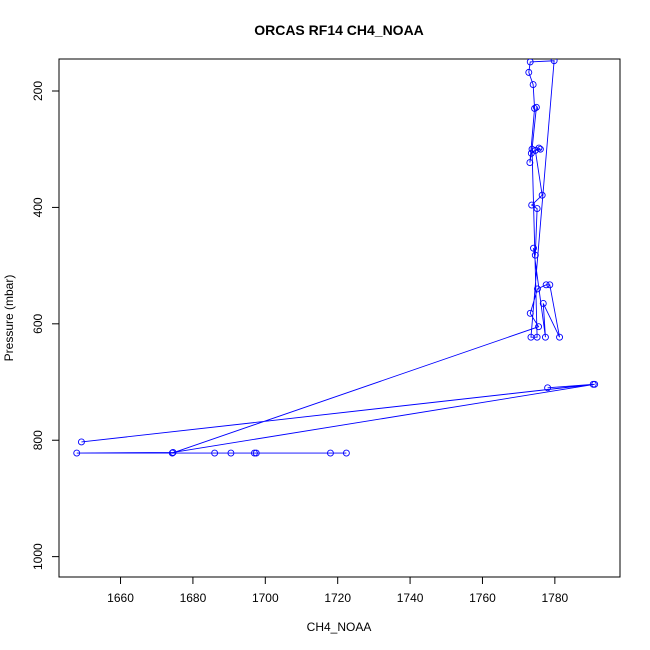  Describe the element at coordinates (337, 598) in the screenshot. I see `x-tick-label: 1720` at that location.